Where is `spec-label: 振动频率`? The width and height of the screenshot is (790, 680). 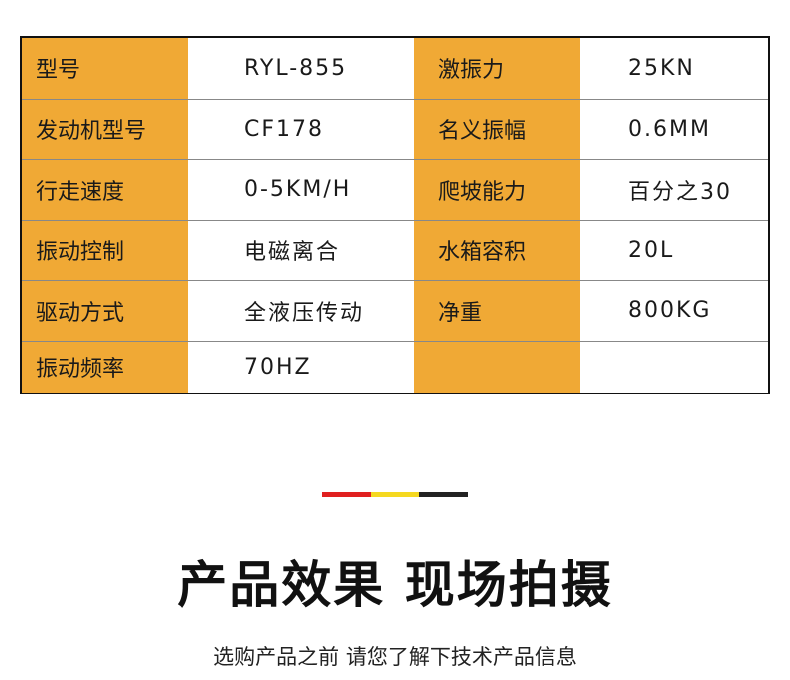
spec-label: 振动频率 is located at coordinates (105, 367).